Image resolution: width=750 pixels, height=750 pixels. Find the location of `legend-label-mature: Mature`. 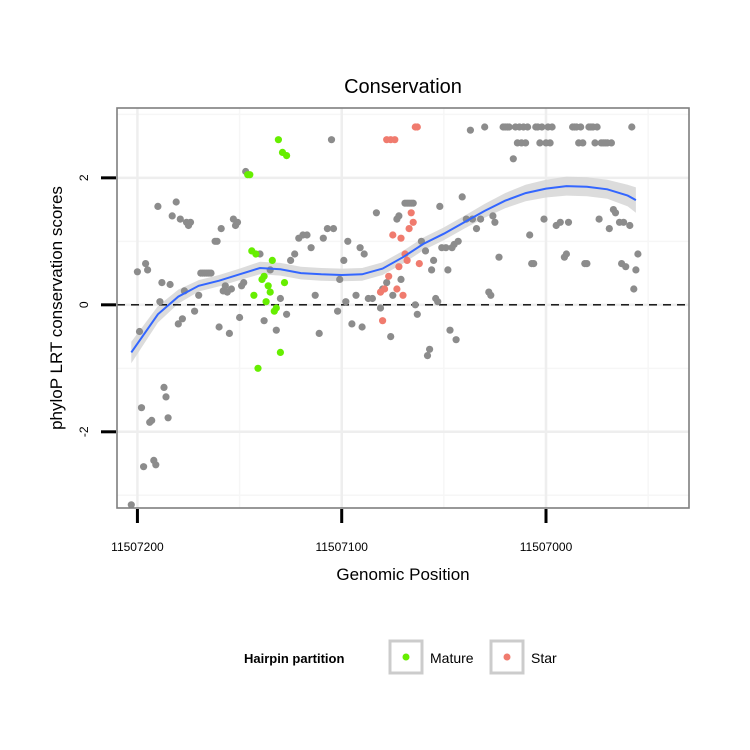

legend-label-mature: Mature is located at coordinates (452, 658).